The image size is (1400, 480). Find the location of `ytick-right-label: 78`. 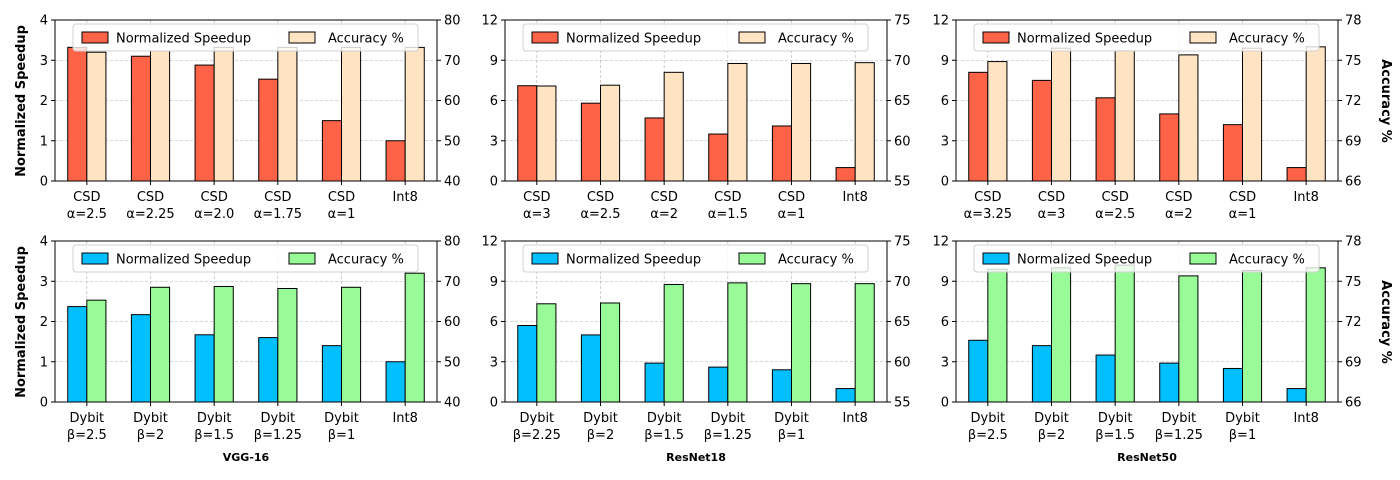

ytick-right-label: 78 is located at coordinates (1353, 242).